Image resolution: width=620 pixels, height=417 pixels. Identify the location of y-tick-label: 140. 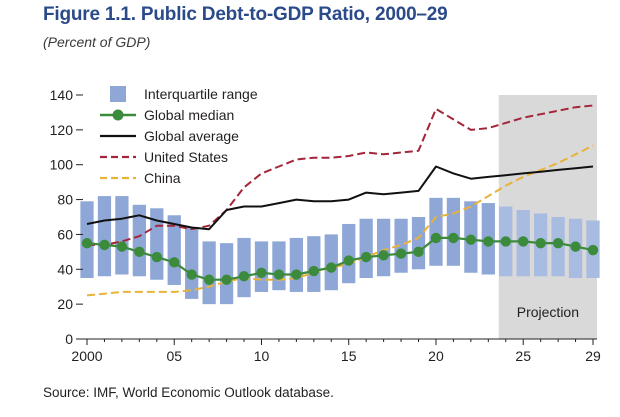
(62, 95).